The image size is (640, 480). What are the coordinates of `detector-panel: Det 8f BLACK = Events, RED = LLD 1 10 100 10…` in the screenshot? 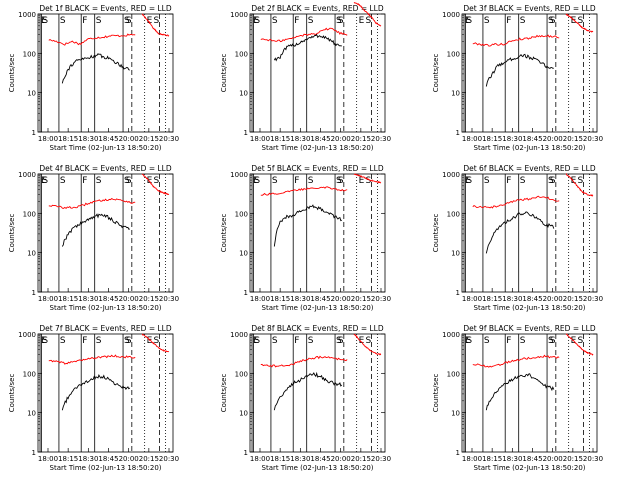 It's located at (305, 398).